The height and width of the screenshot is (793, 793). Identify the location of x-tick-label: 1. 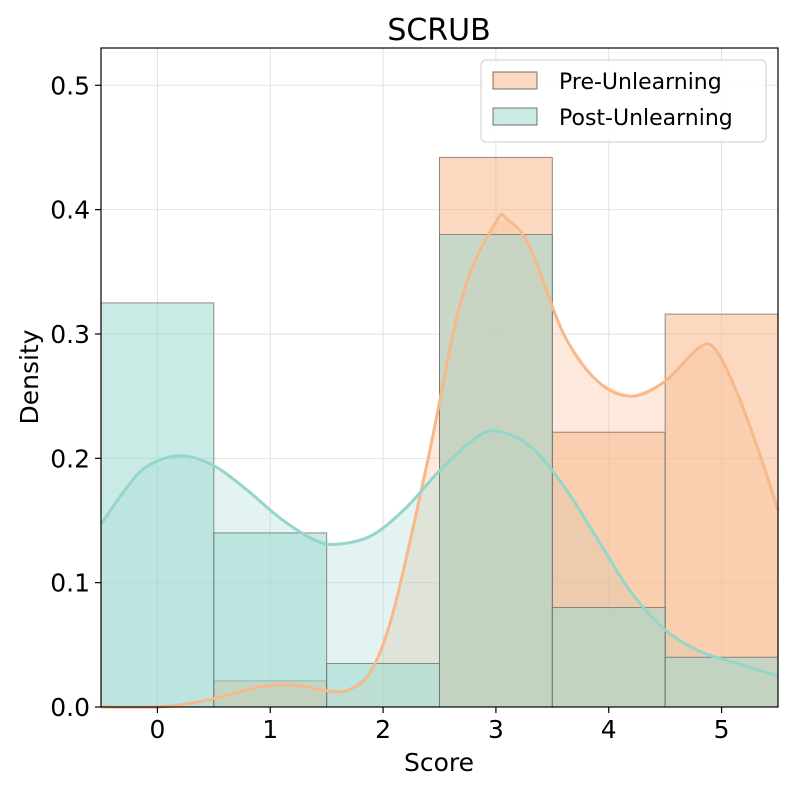
(270, 729).